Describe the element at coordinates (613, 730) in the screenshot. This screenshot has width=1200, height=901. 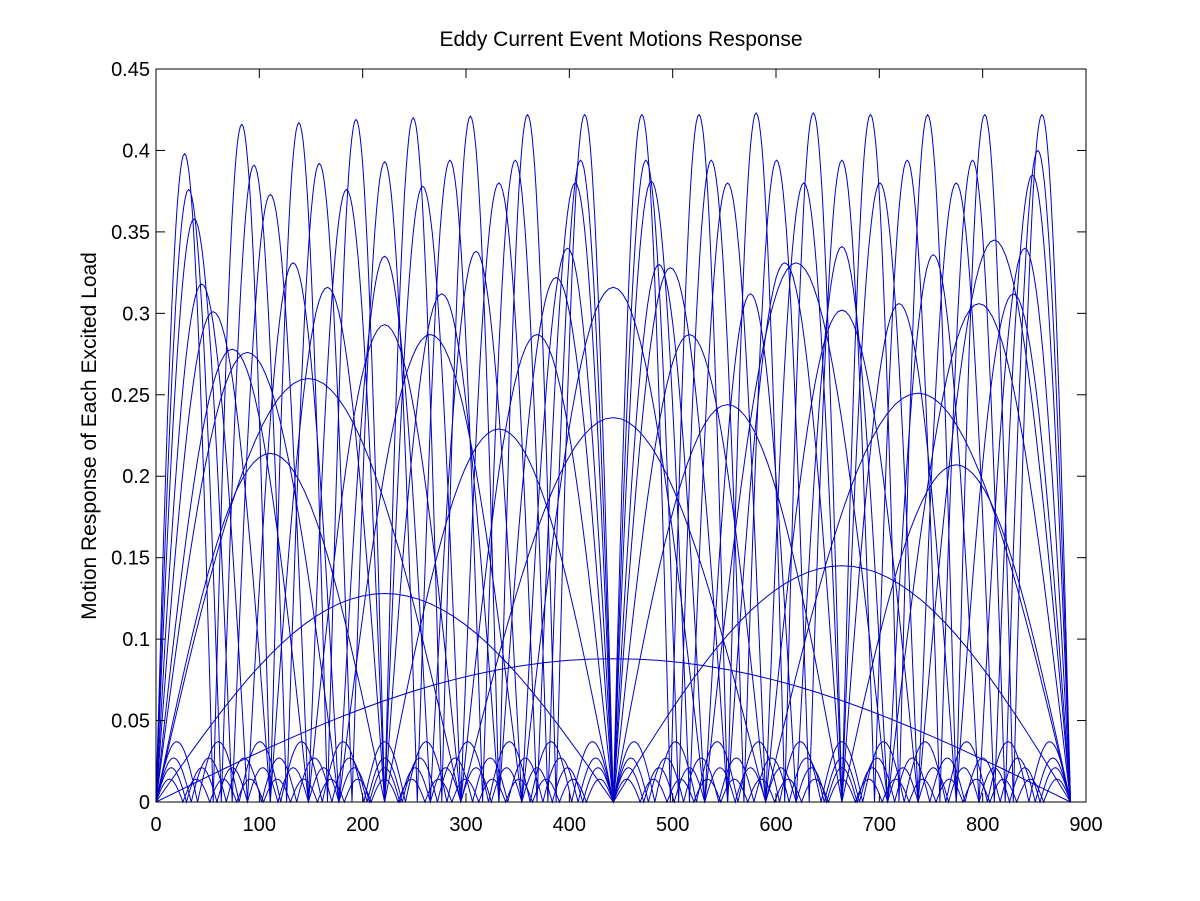
I see `series-line` at that location.